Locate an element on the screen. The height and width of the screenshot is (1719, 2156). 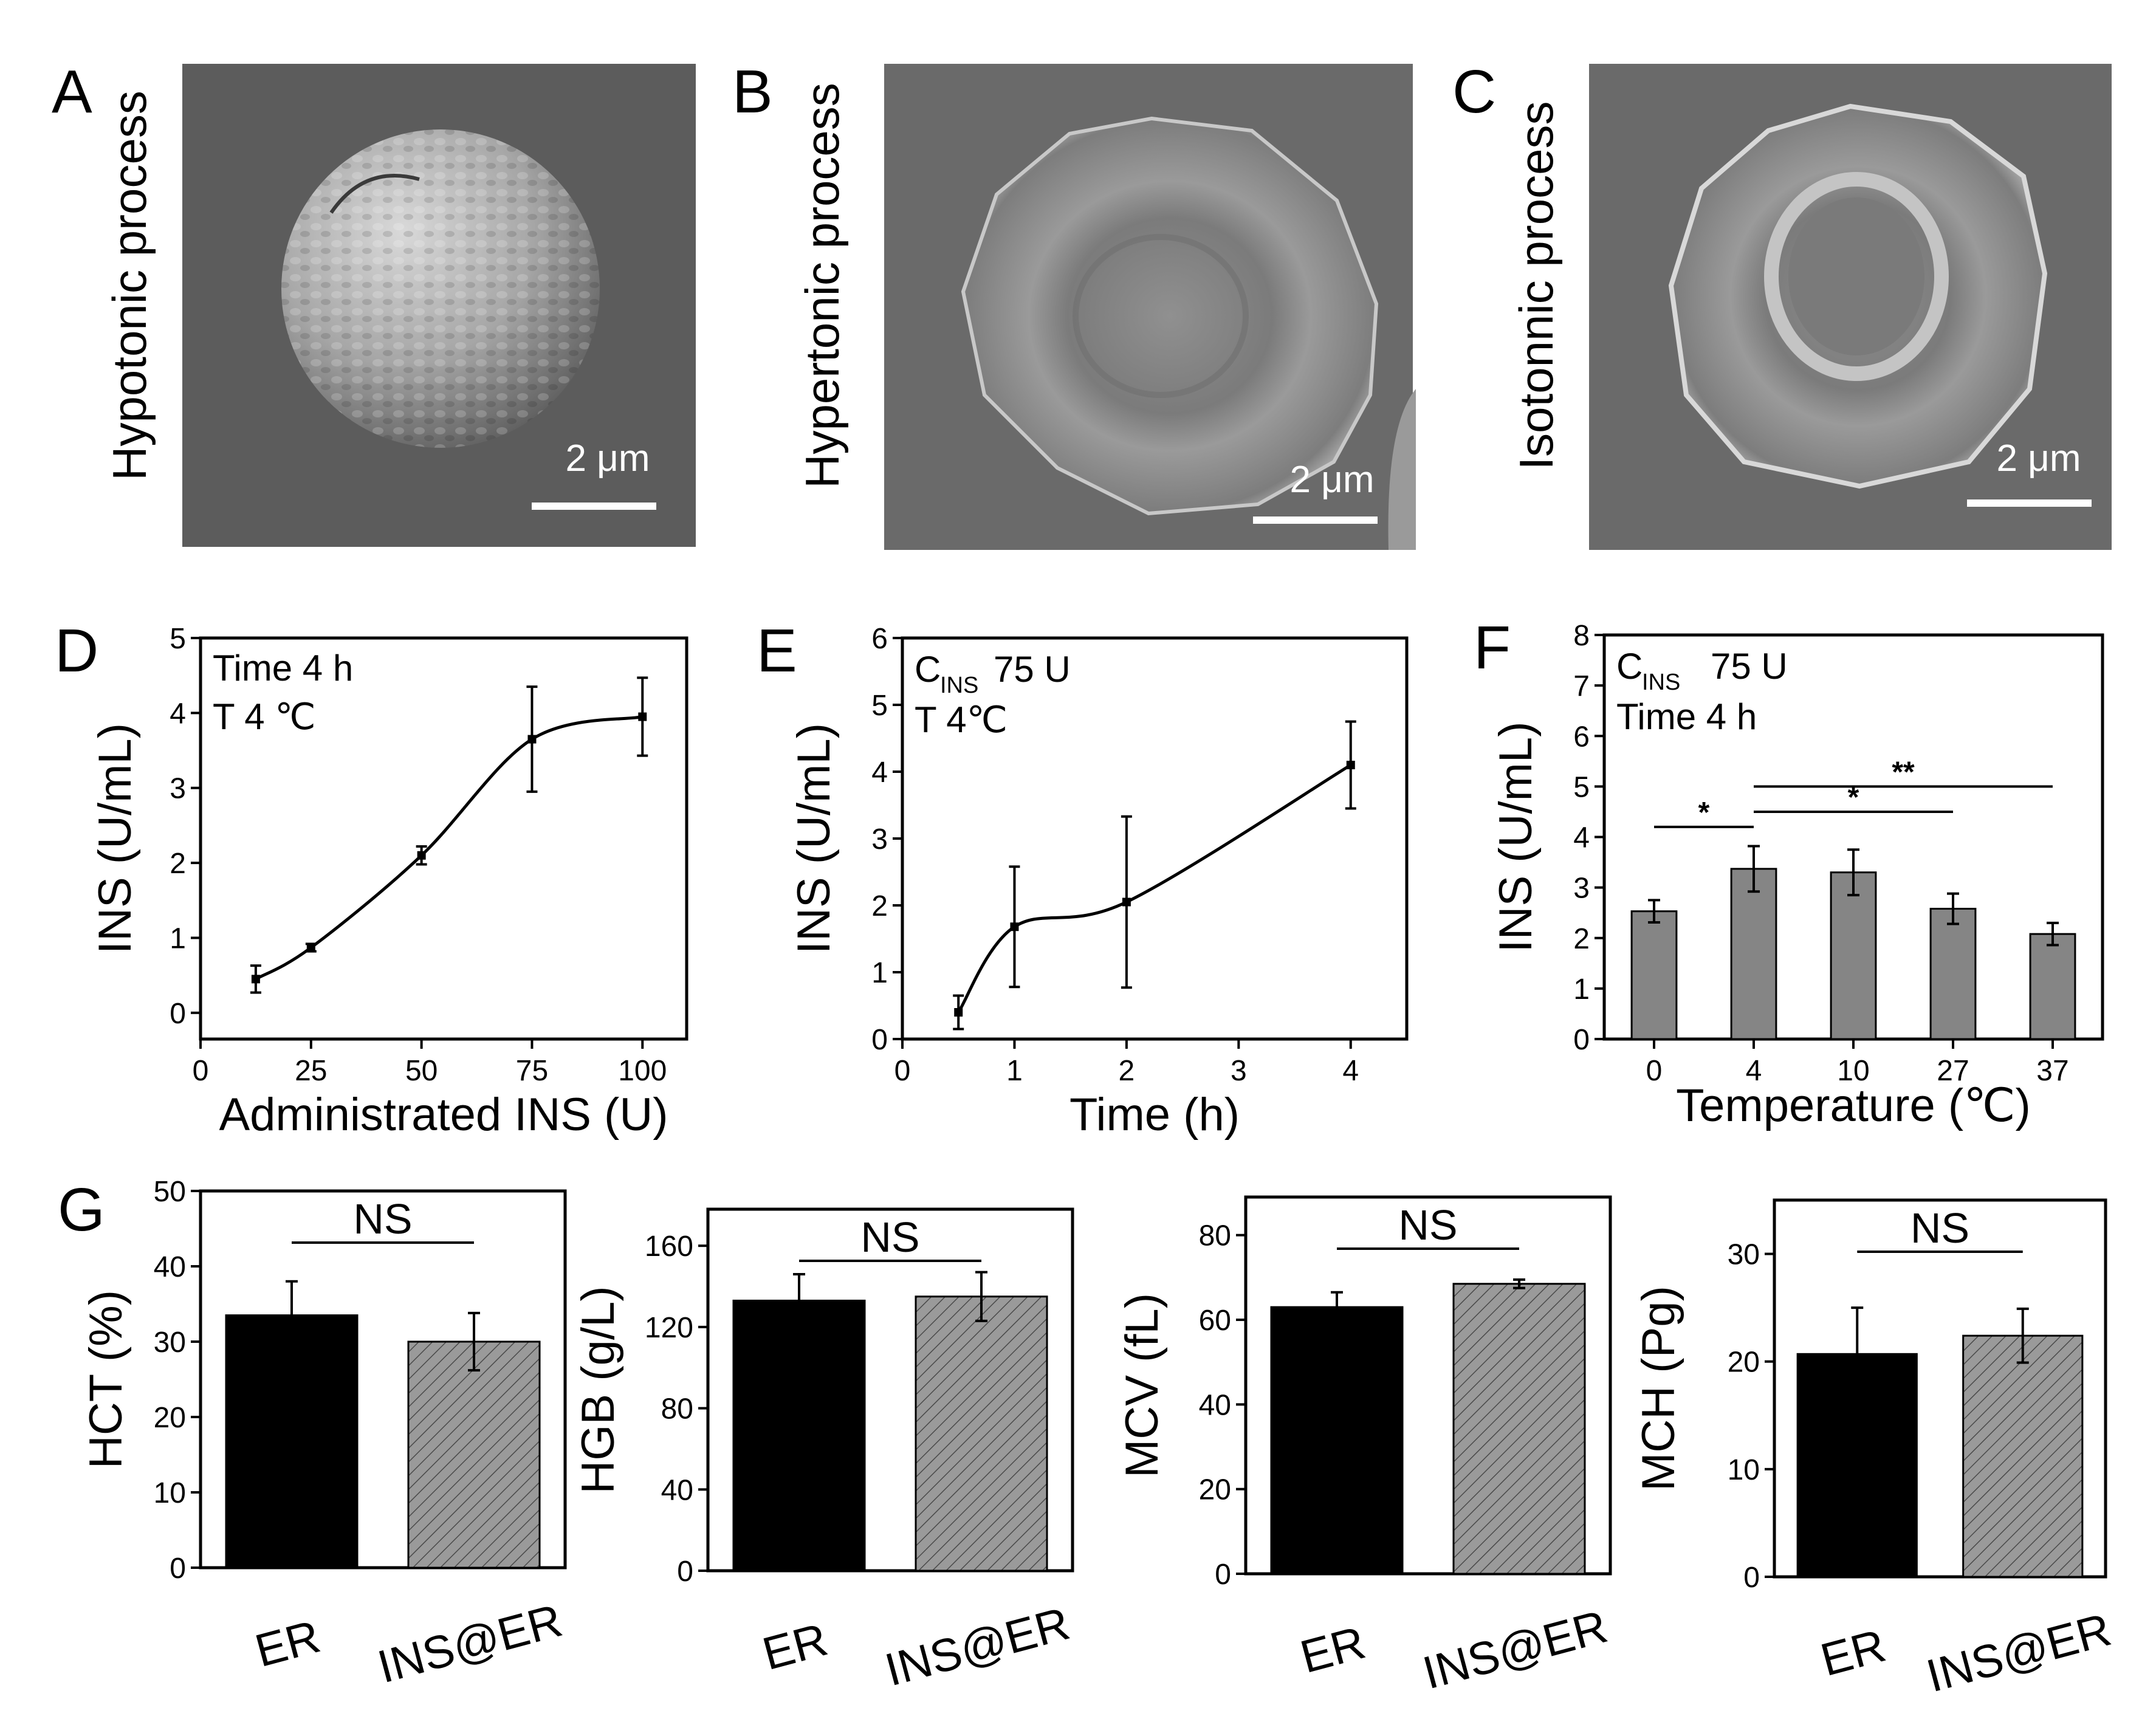
y-tick-label: 160 is located at coordinates (669, 1246).